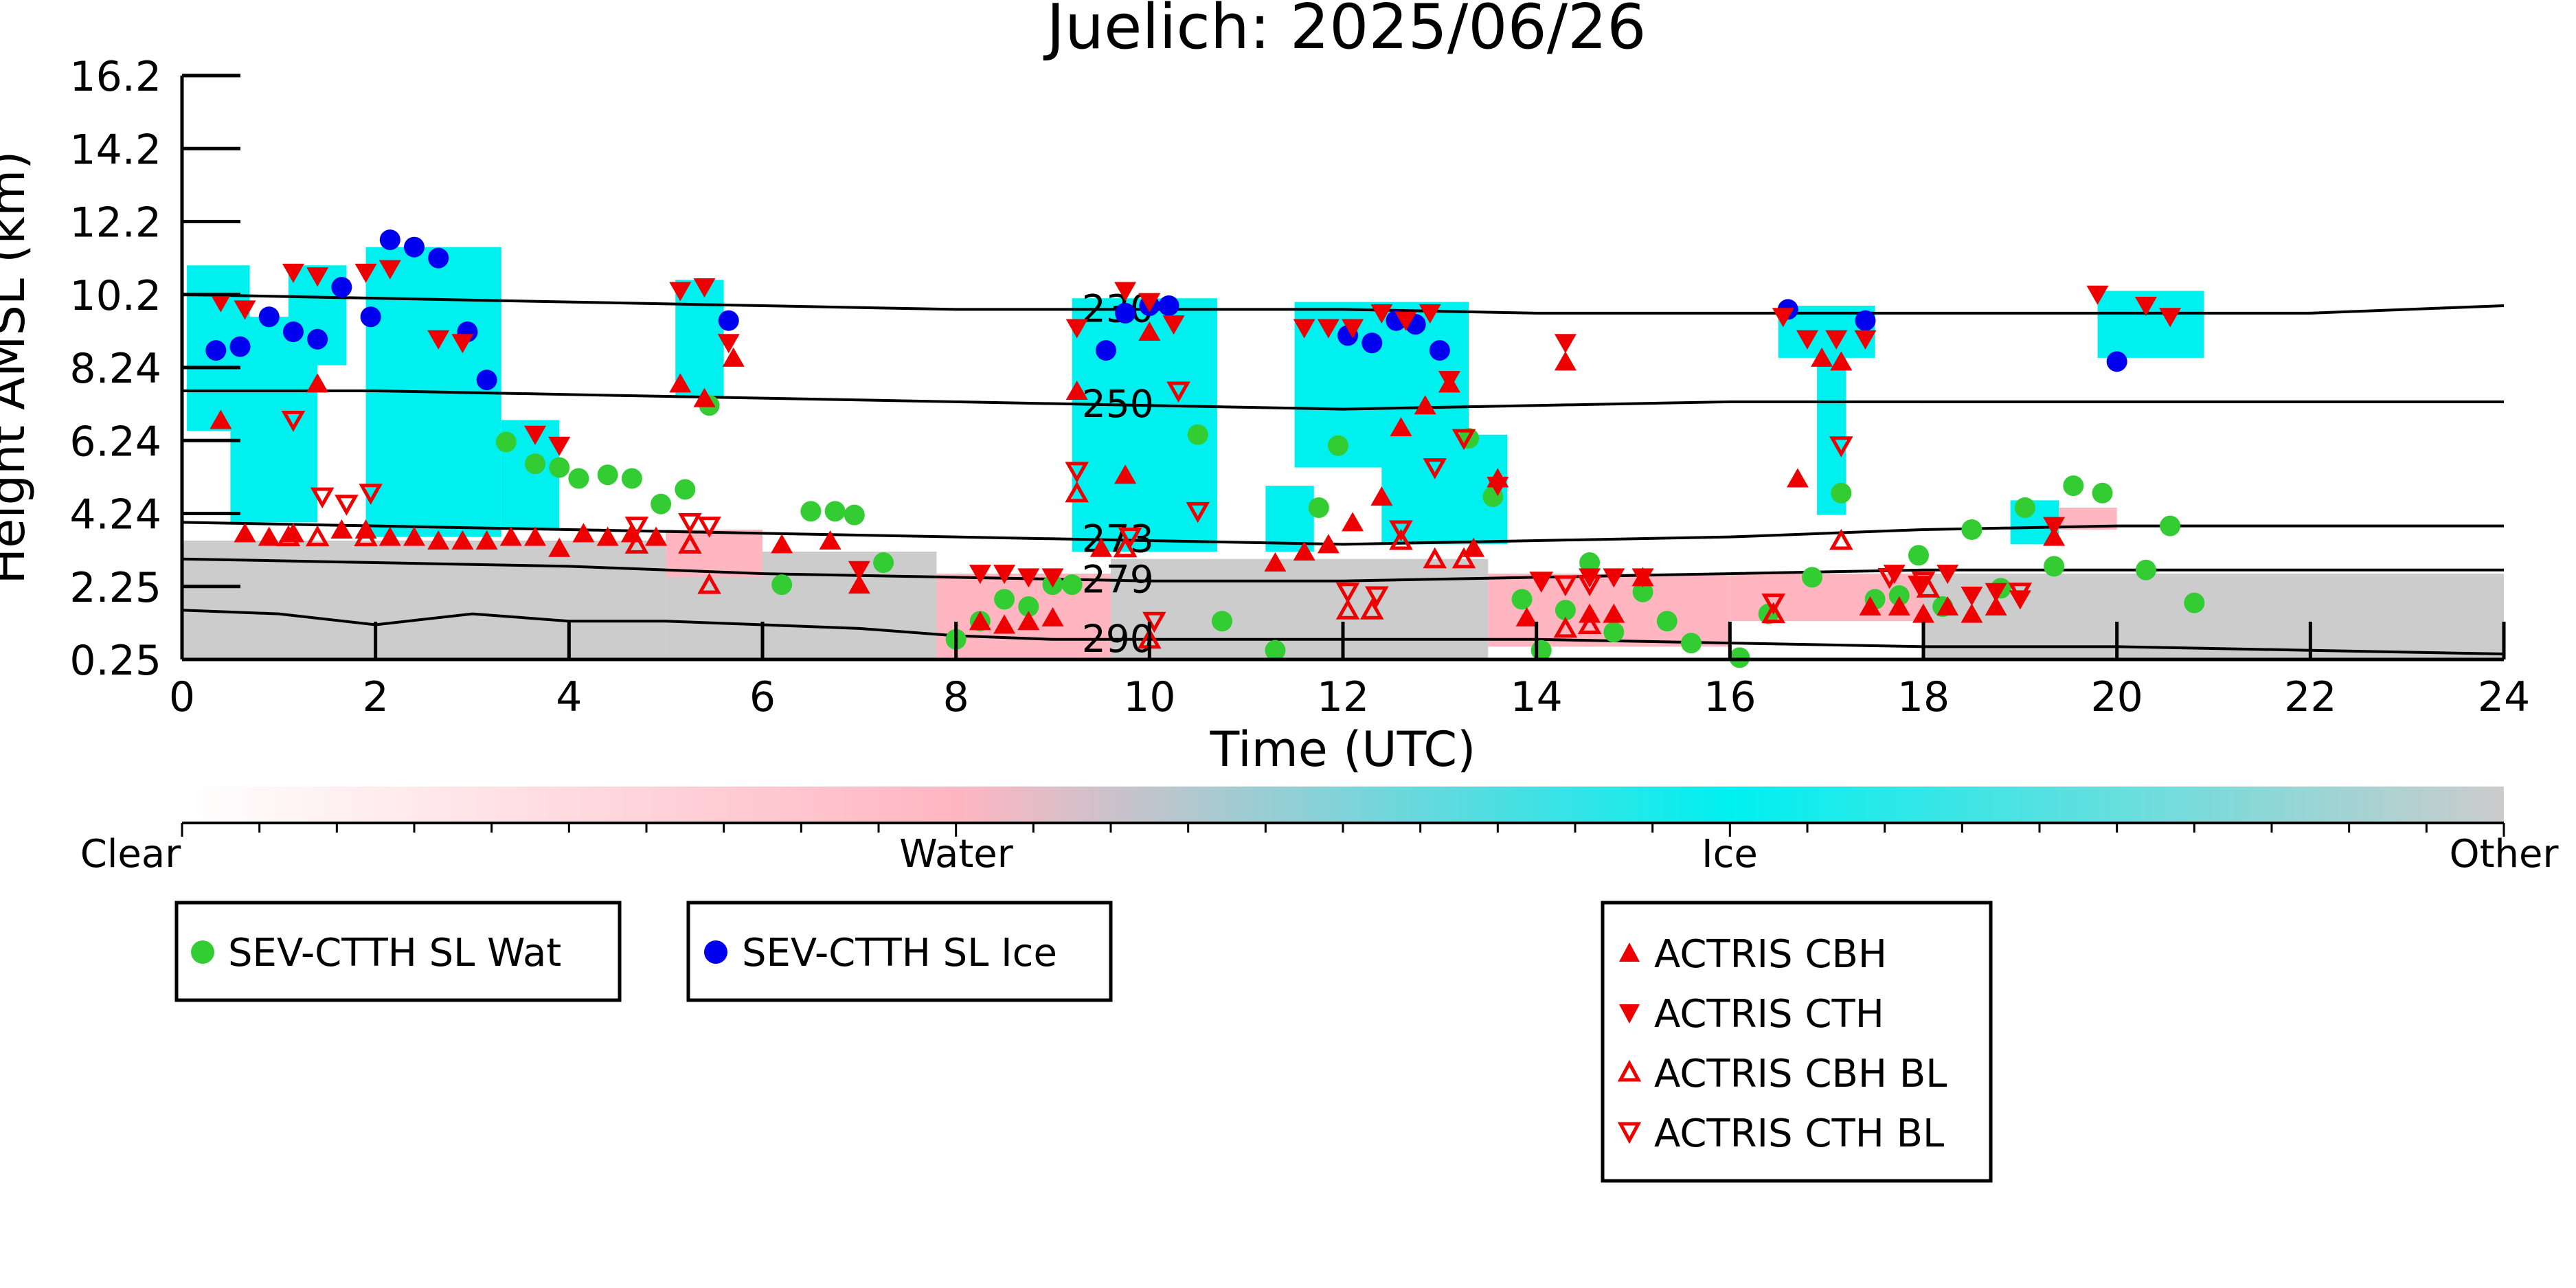 The height and width of the screenshot is (1288, 2576). What do you see at coordinates (394, 953) in the screenshot?
I see `legend-label-wat: SEV-CTTH SL Wat` at bounding box center [394, 953].